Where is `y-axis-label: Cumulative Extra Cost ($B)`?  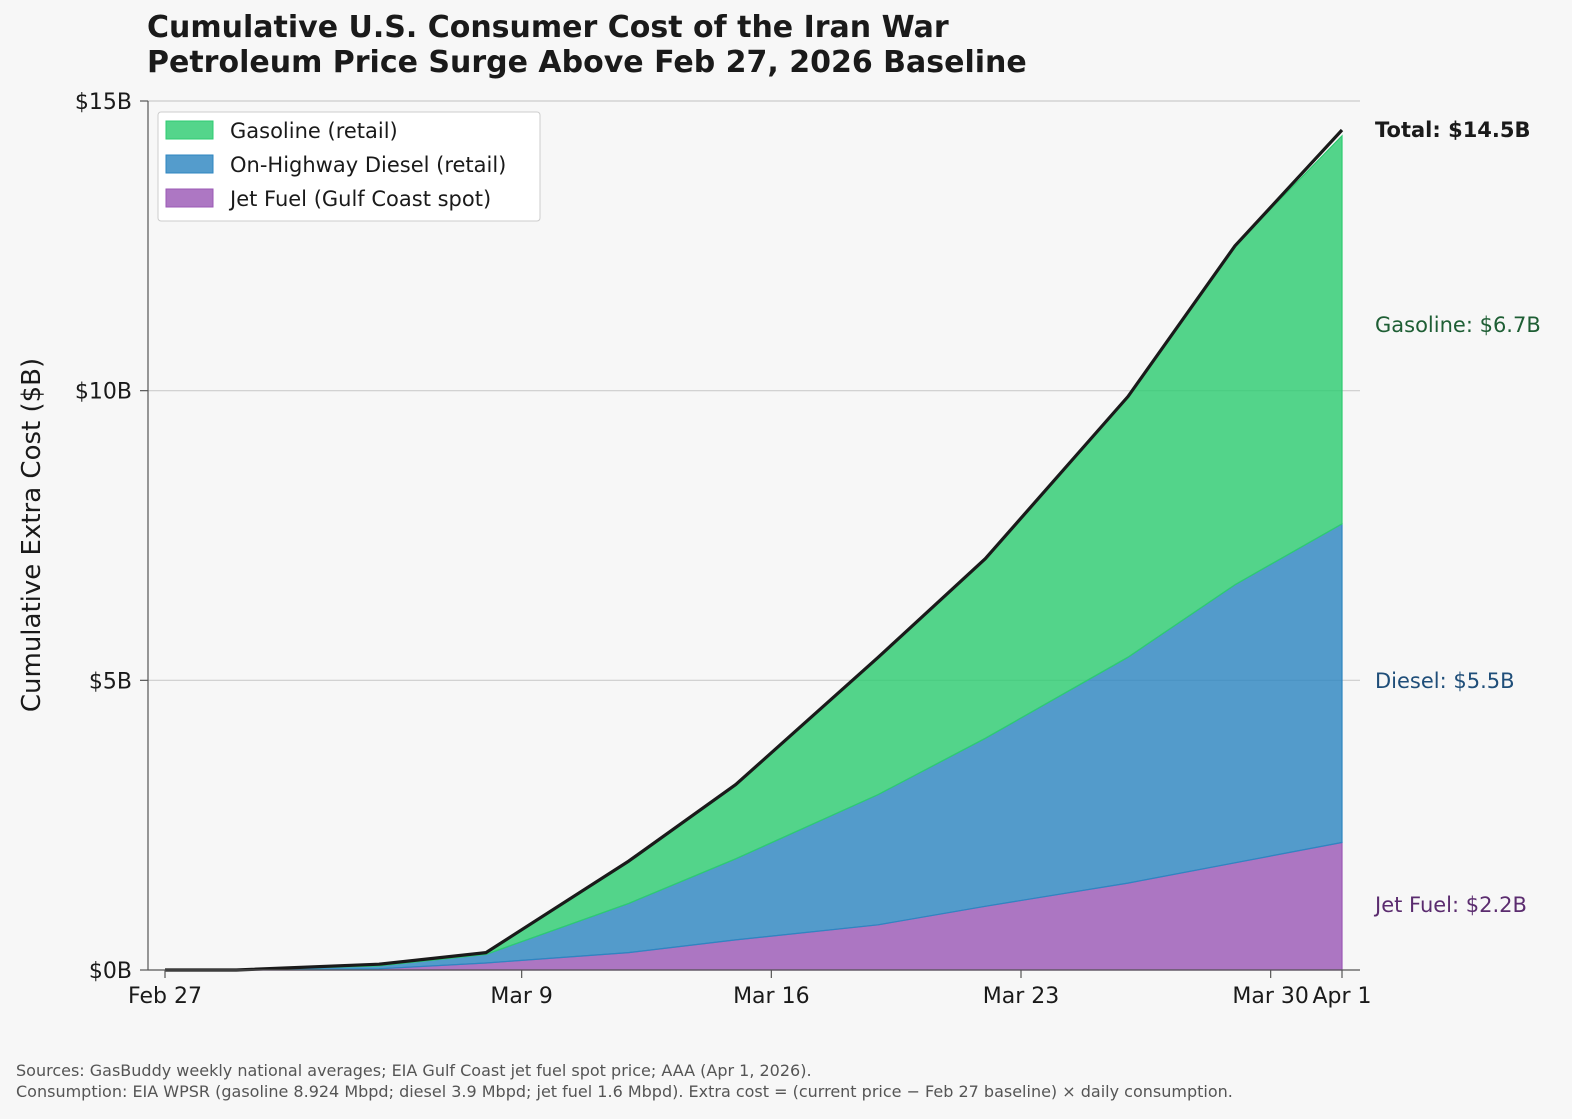 y-axis-label: Cumulative Extra Cost ($B) is located at coordinates (32, 535).